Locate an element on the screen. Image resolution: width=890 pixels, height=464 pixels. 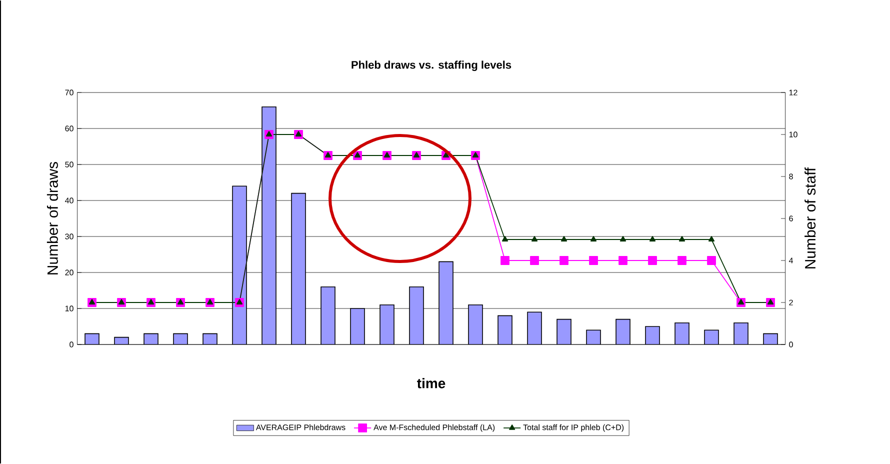
y-tick-label: 60 is located at coordinates (69, 129).